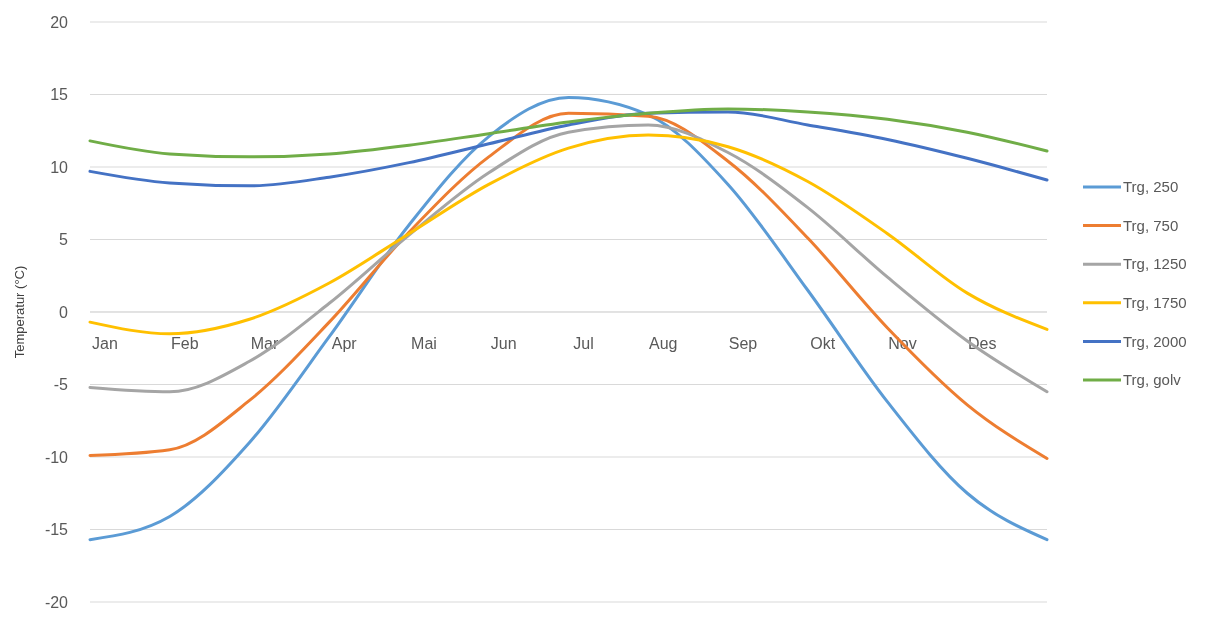 The width and height of the screenshot is (1217, 630). What do you see at coordinates (56, 530) in the screenshot?
I see `y-tick-label: -15` at bounding box center [56, 530].